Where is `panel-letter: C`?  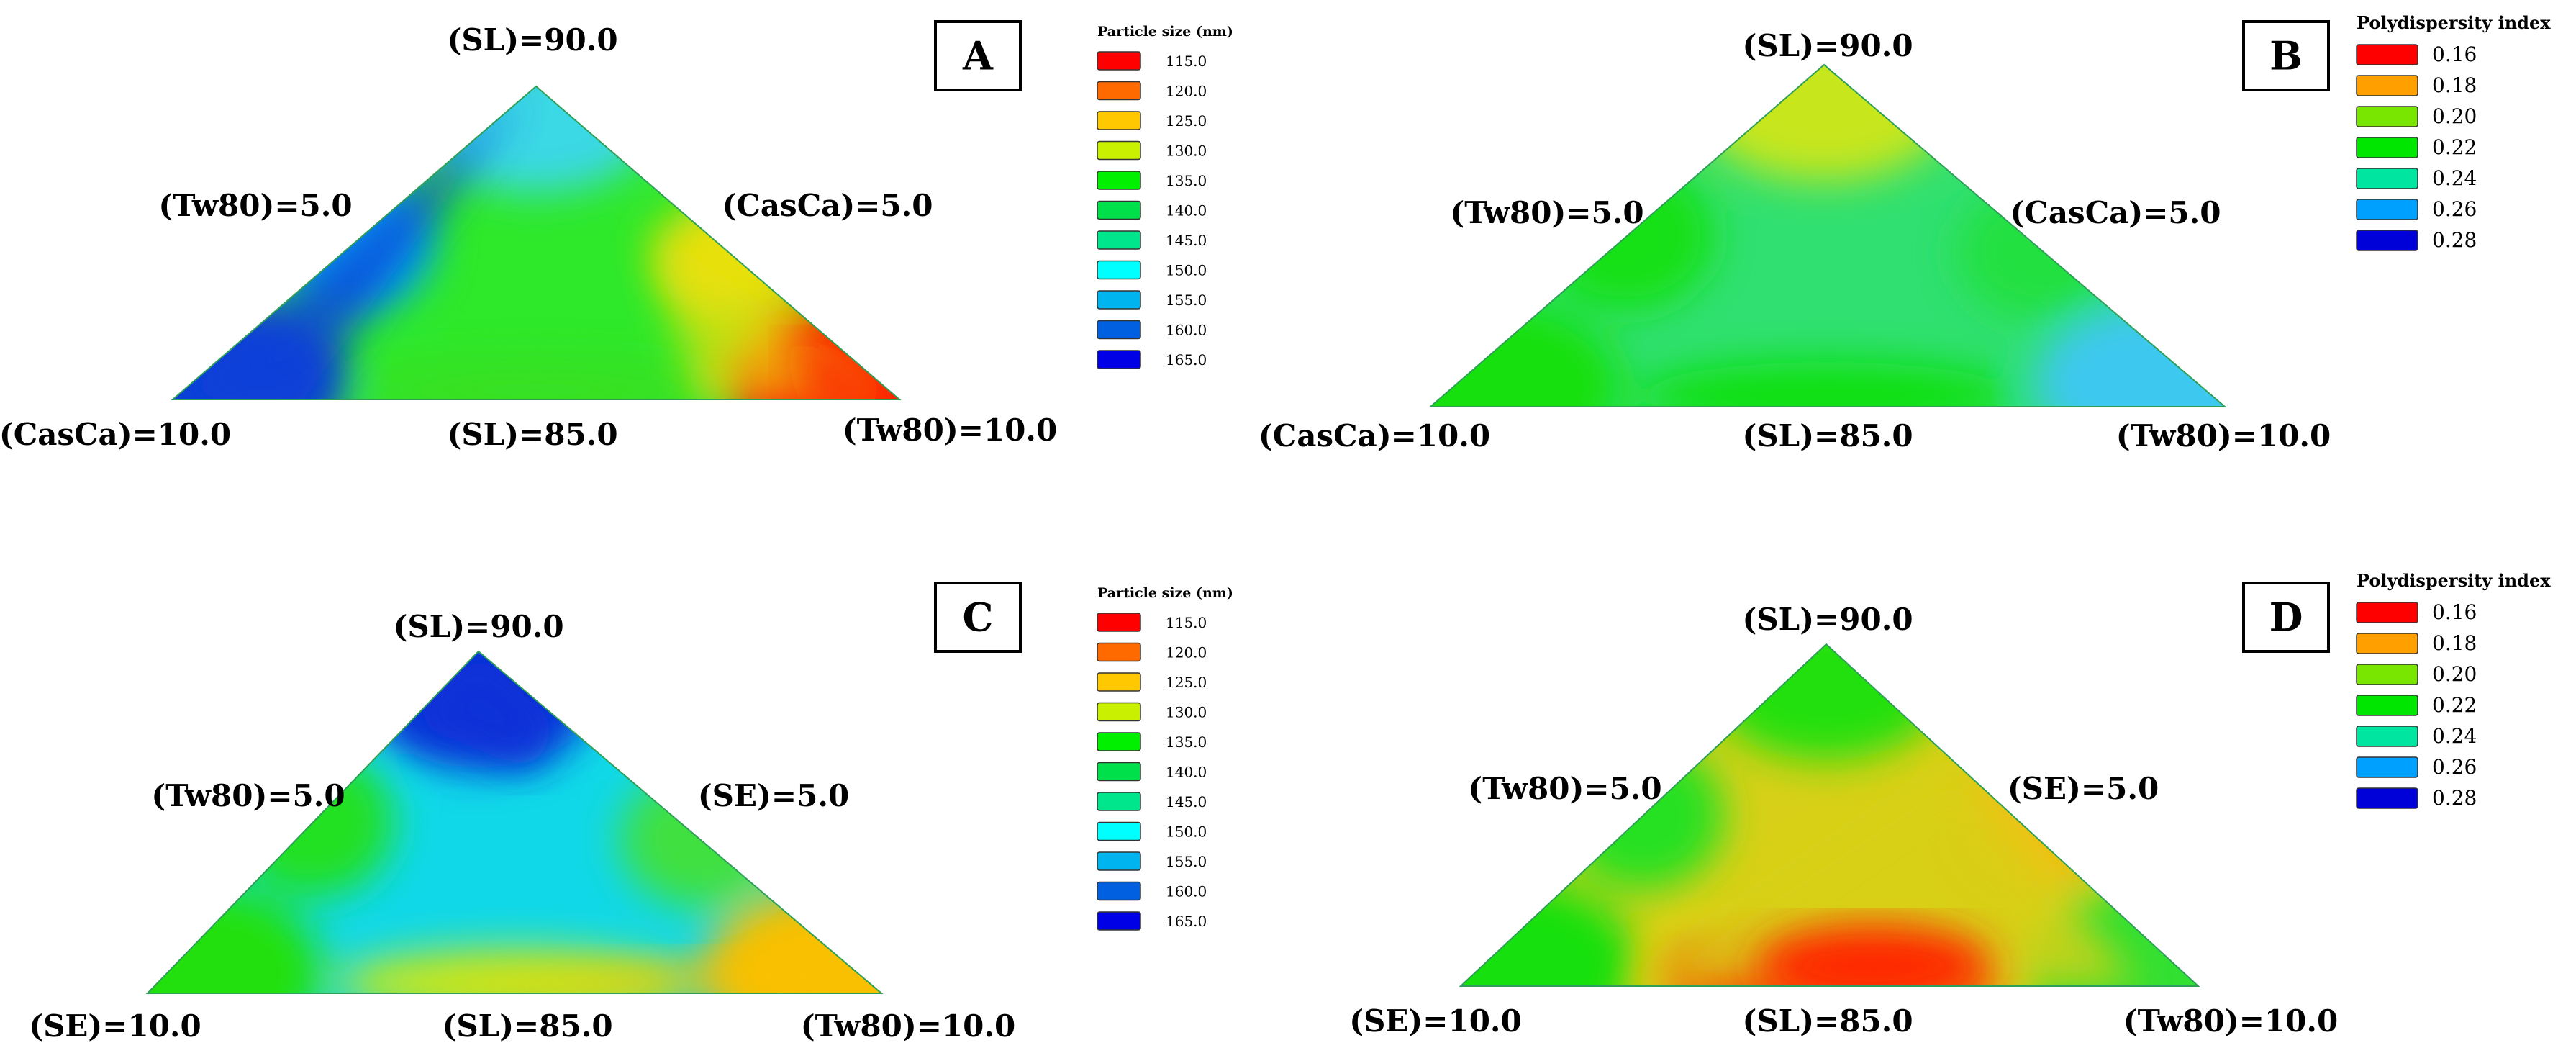 panel-letter: C is located at coordinates (978, 618).